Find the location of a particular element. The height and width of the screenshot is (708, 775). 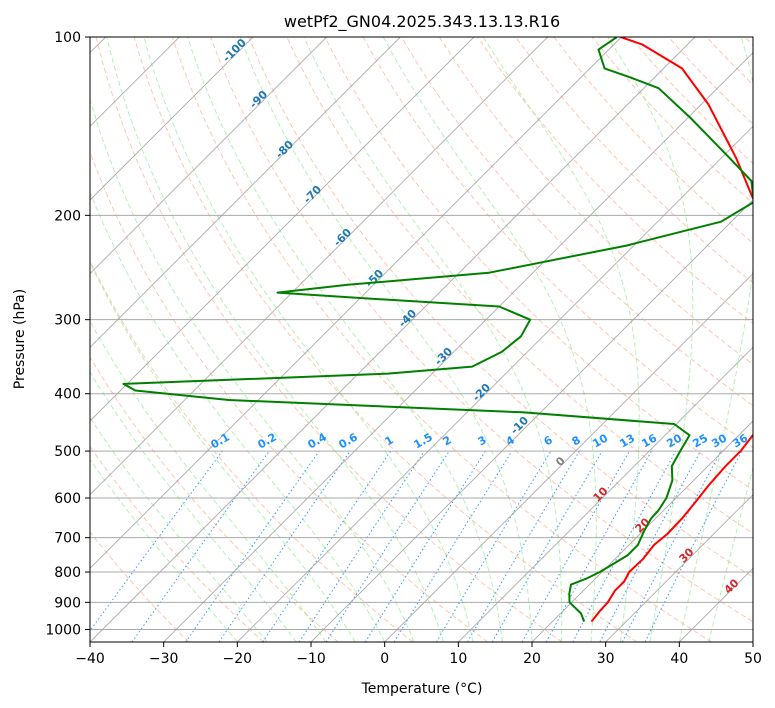

y-tick-label: 500 is located at coordinates (67, 452).